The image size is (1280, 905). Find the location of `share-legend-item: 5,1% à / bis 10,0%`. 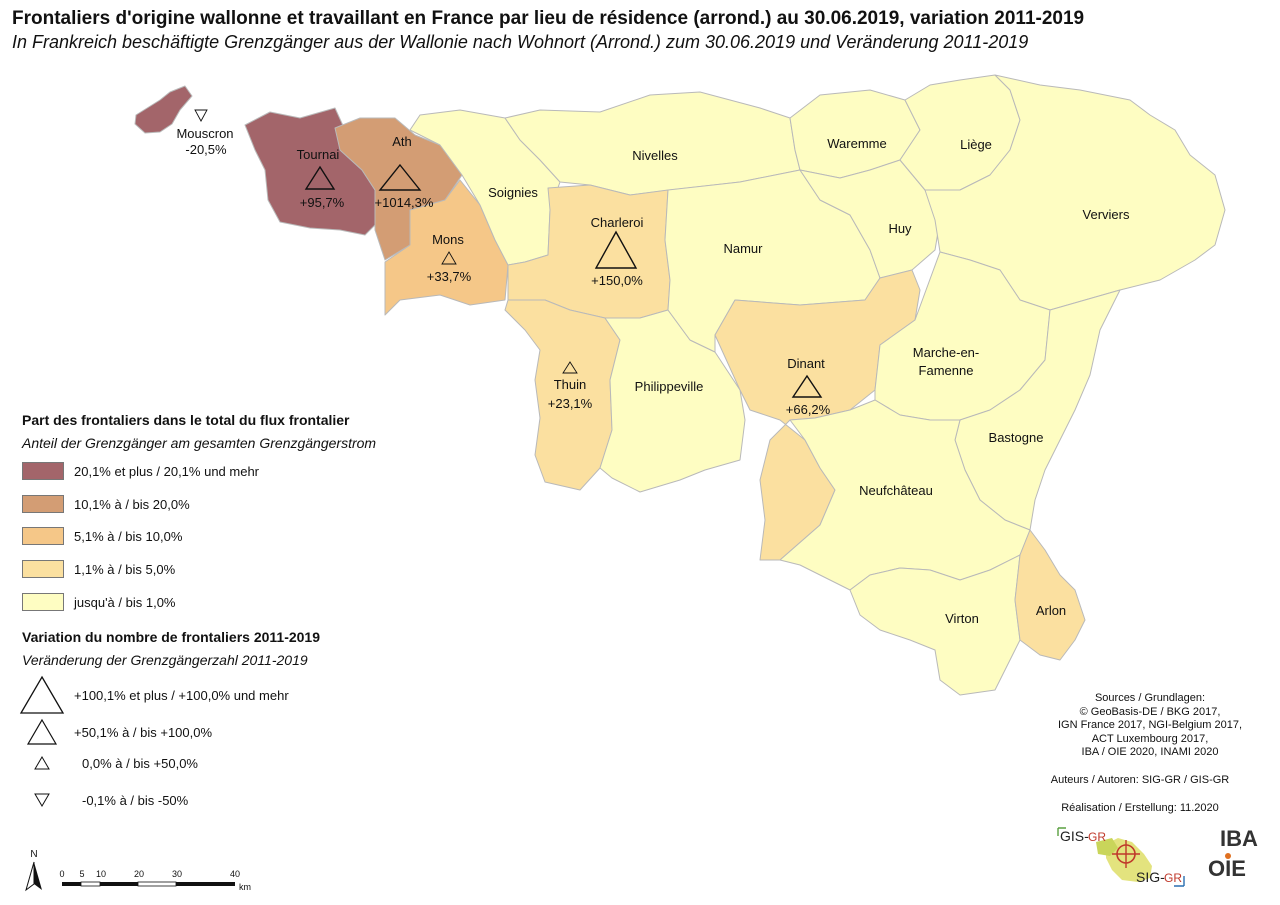

share-legend-item: 5,1% à / bis 10,0% is located at coordinates (102, 536).